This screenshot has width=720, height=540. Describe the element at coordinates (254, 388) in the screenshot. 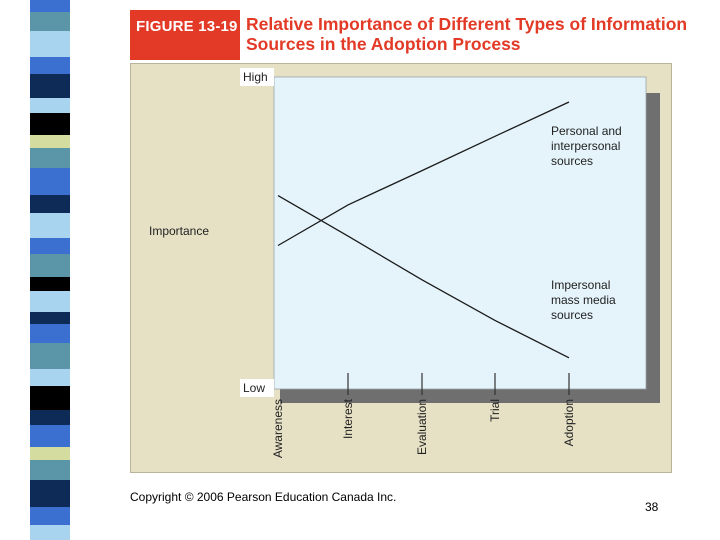

I see `y-tick-label-low: Low` at that location.